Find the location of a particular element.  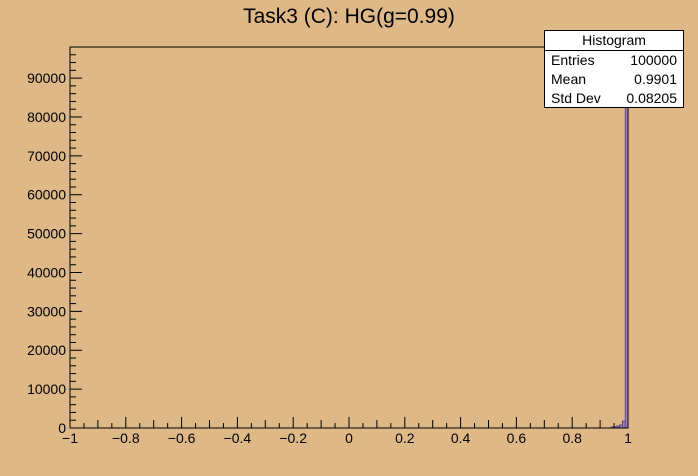

x-tick-label: −1 is located at coordinates (70, 438).